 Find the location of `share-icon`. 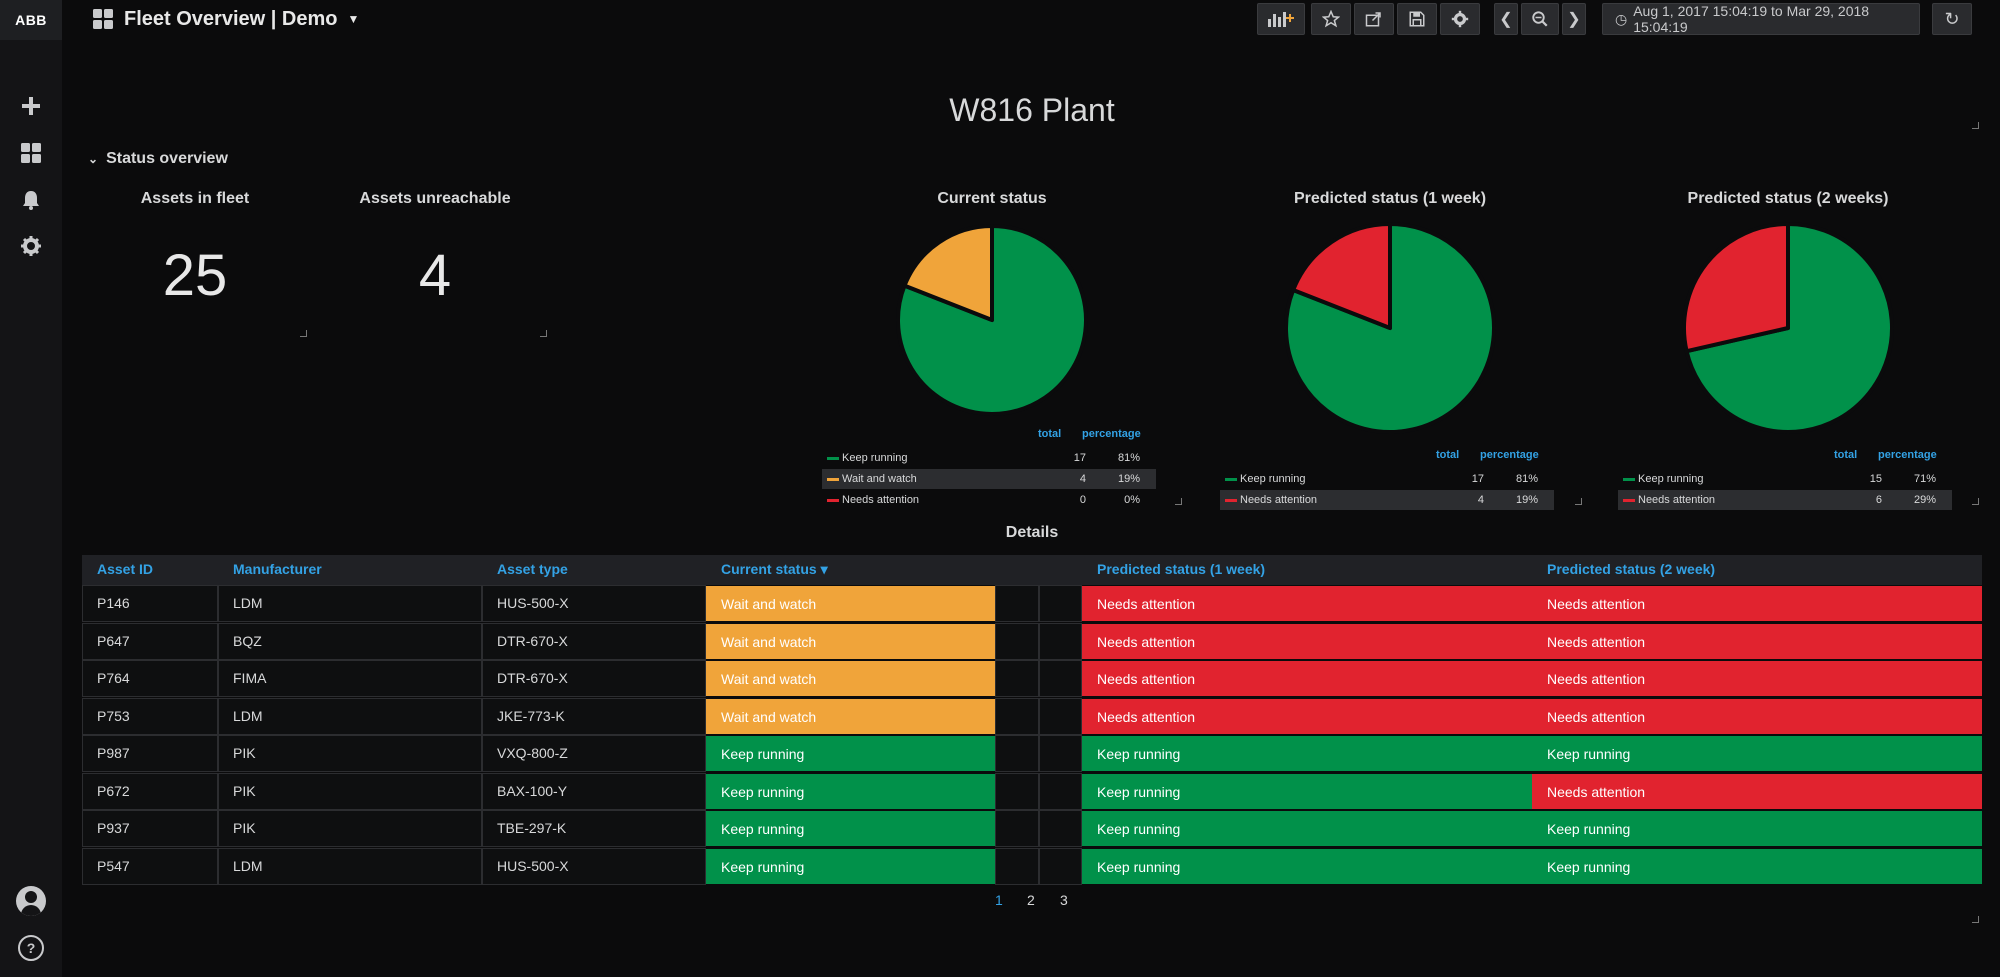

share-icon is located at coordinates (1373, 19).